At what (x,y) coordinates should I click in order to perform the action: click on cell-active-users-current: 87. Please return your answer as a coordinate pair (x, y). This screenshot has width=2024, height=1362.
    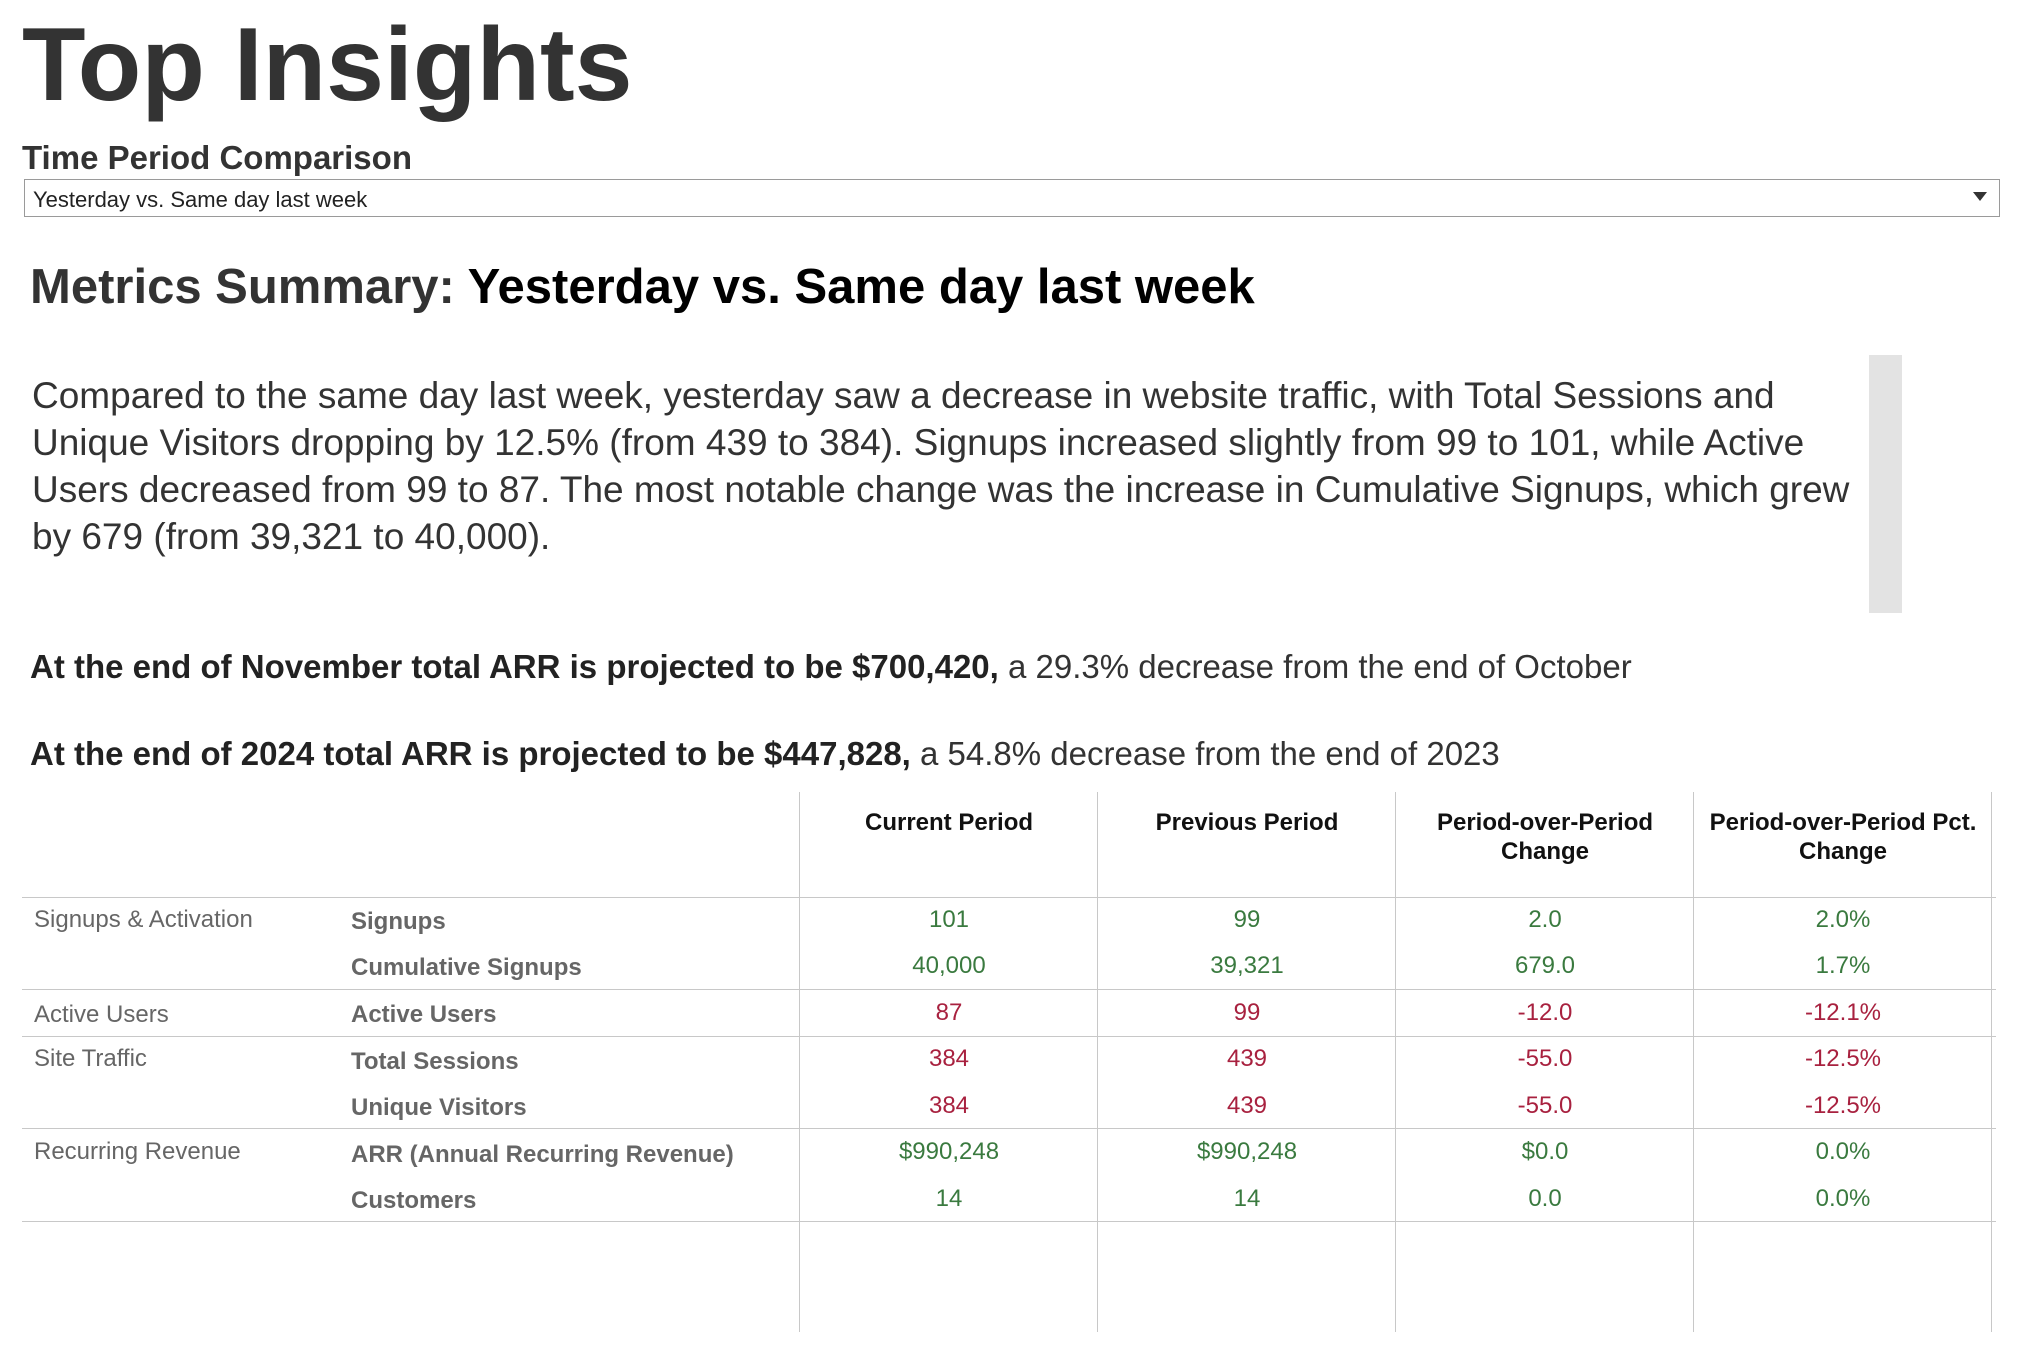
    Looking at the image, I should click on (949, 1012).